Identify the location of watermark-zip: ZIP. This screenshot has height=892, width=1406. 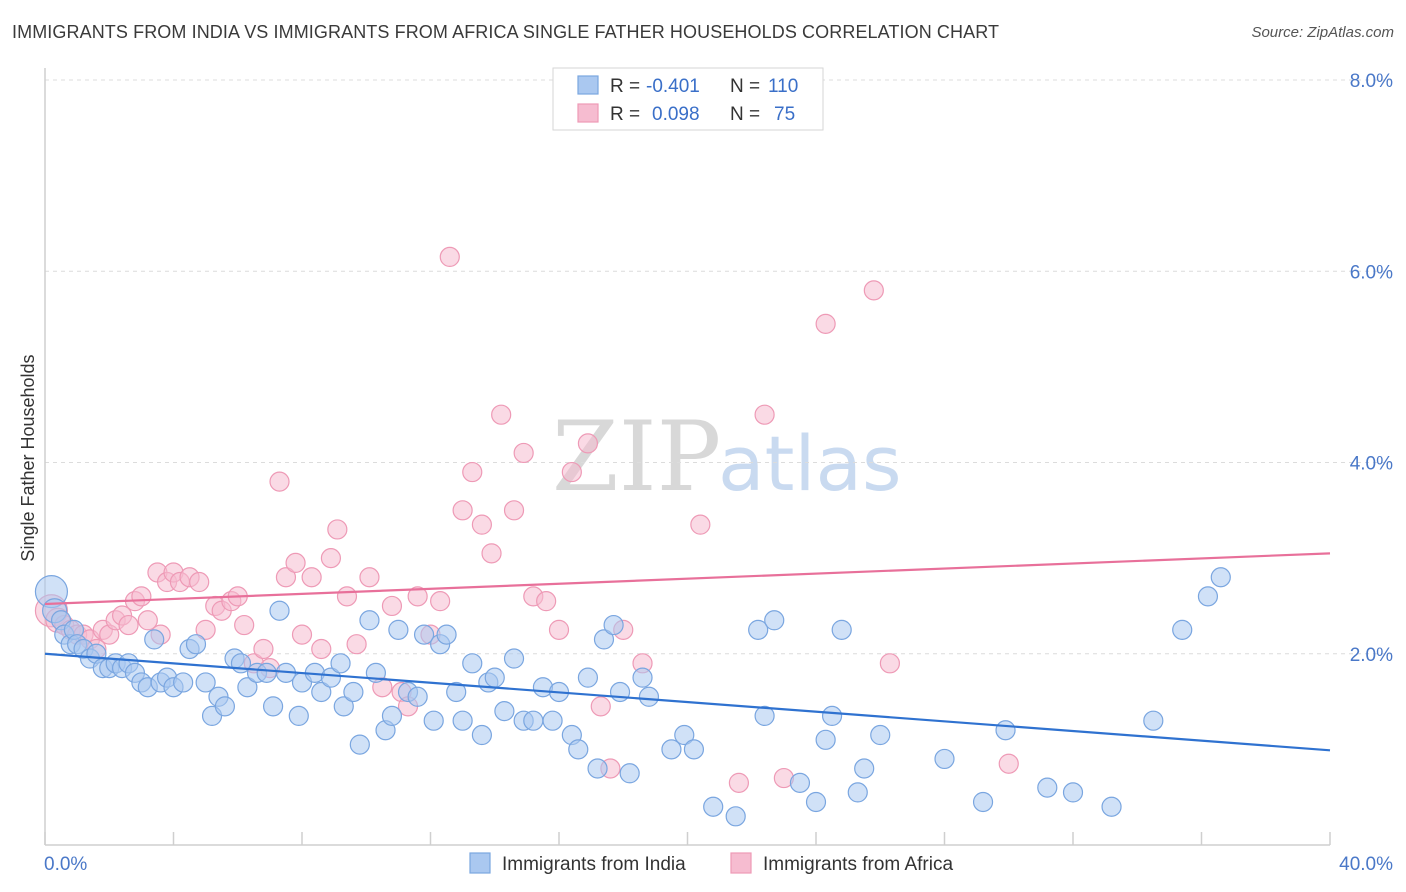
(636, 457).